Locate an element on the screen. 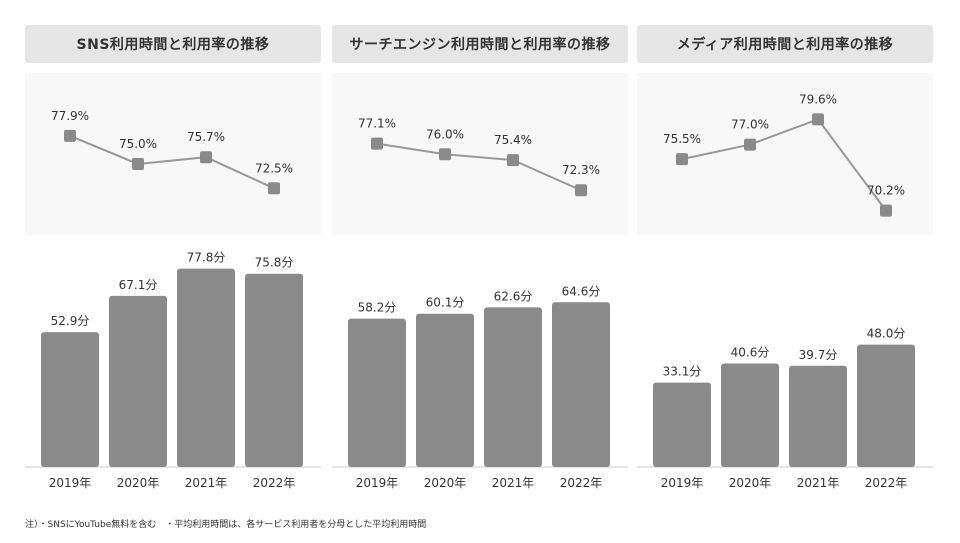  rate-value-label: 72.3% is located at coordinates (581, 170).